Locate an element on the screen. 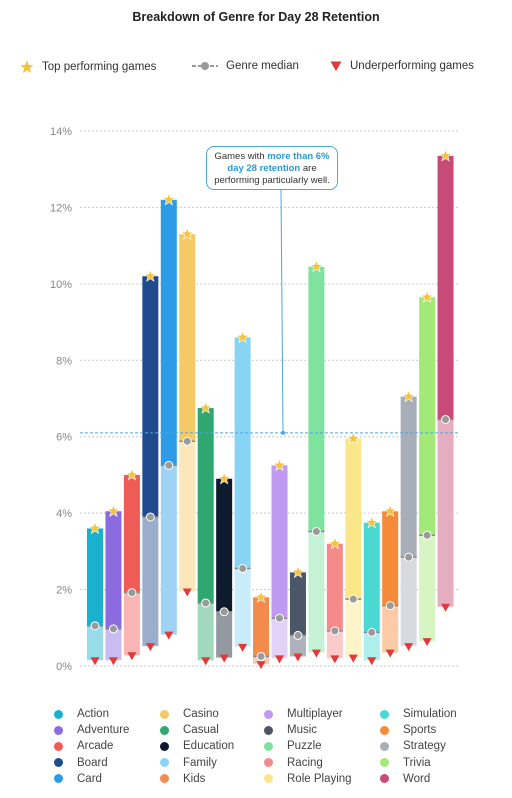  legend-label: Racing is located at coordinates (305, 762).